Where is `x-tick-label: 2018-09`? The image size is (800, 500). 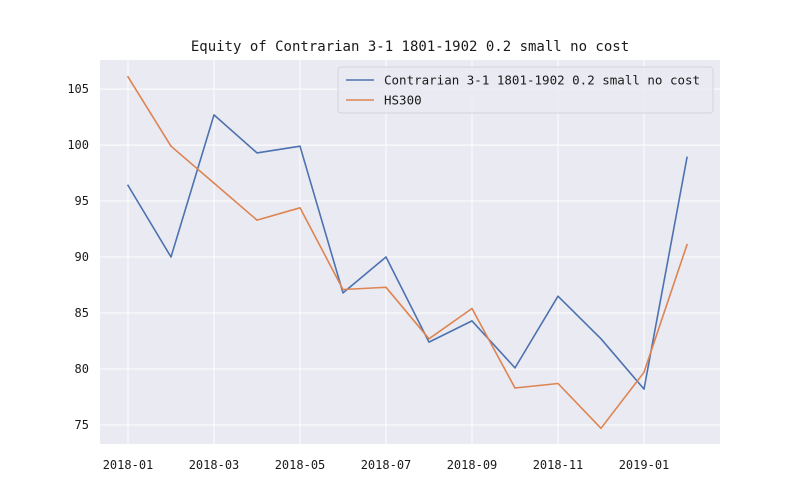 x-tick-label: 2018-09 is located at coordinates (472, 465).